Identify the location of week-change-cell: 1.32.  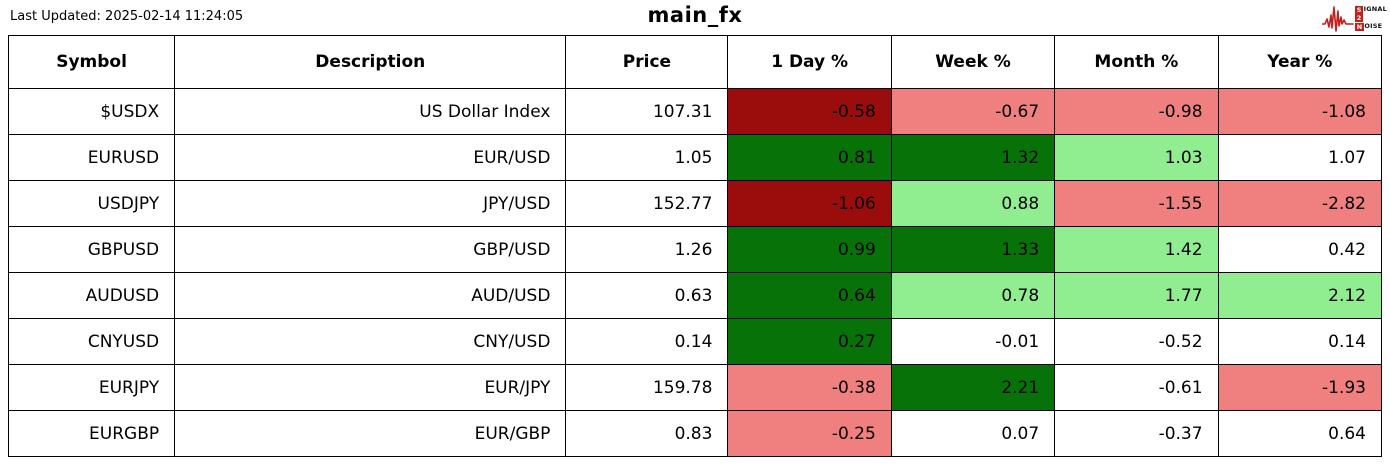
(973, 157).